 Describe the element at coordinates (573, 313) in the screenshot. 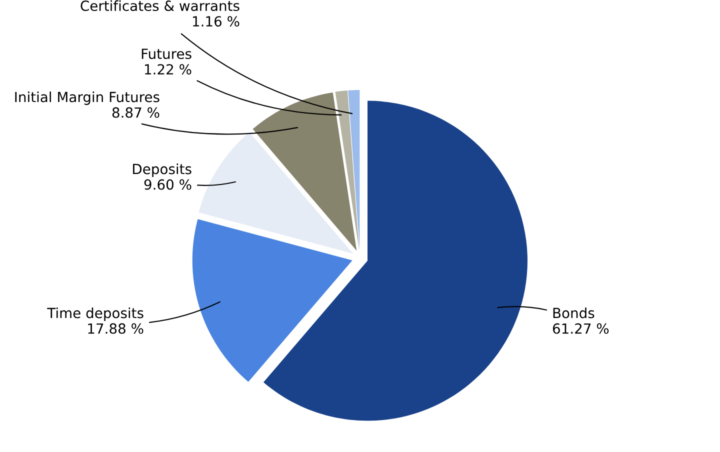

I see `slice-label: Bonds` at that location.